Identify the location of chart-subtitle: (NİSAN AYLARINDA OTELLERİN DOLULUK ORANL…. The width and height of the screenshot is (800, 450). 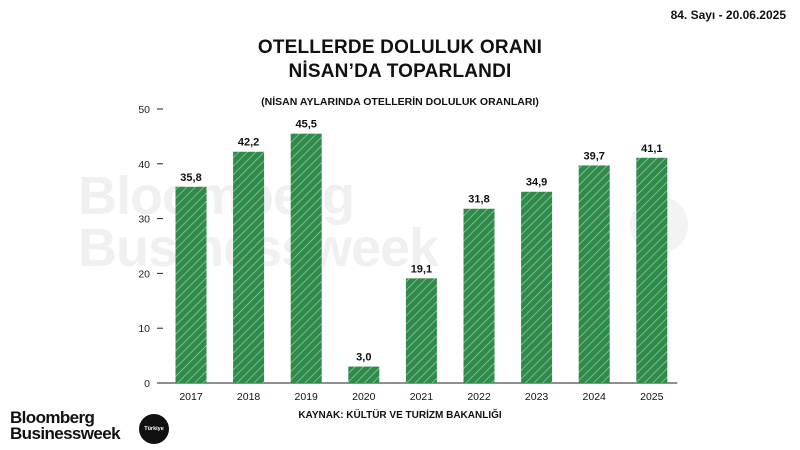
(400, 102).